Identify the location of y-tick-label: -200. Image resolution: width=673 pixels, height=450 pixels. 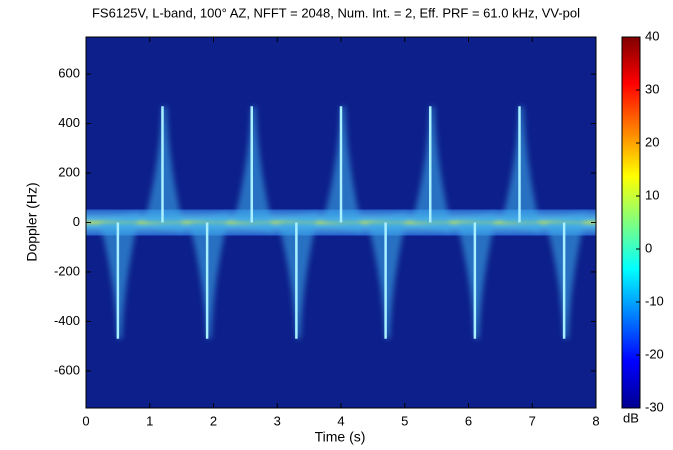
(67, 270).